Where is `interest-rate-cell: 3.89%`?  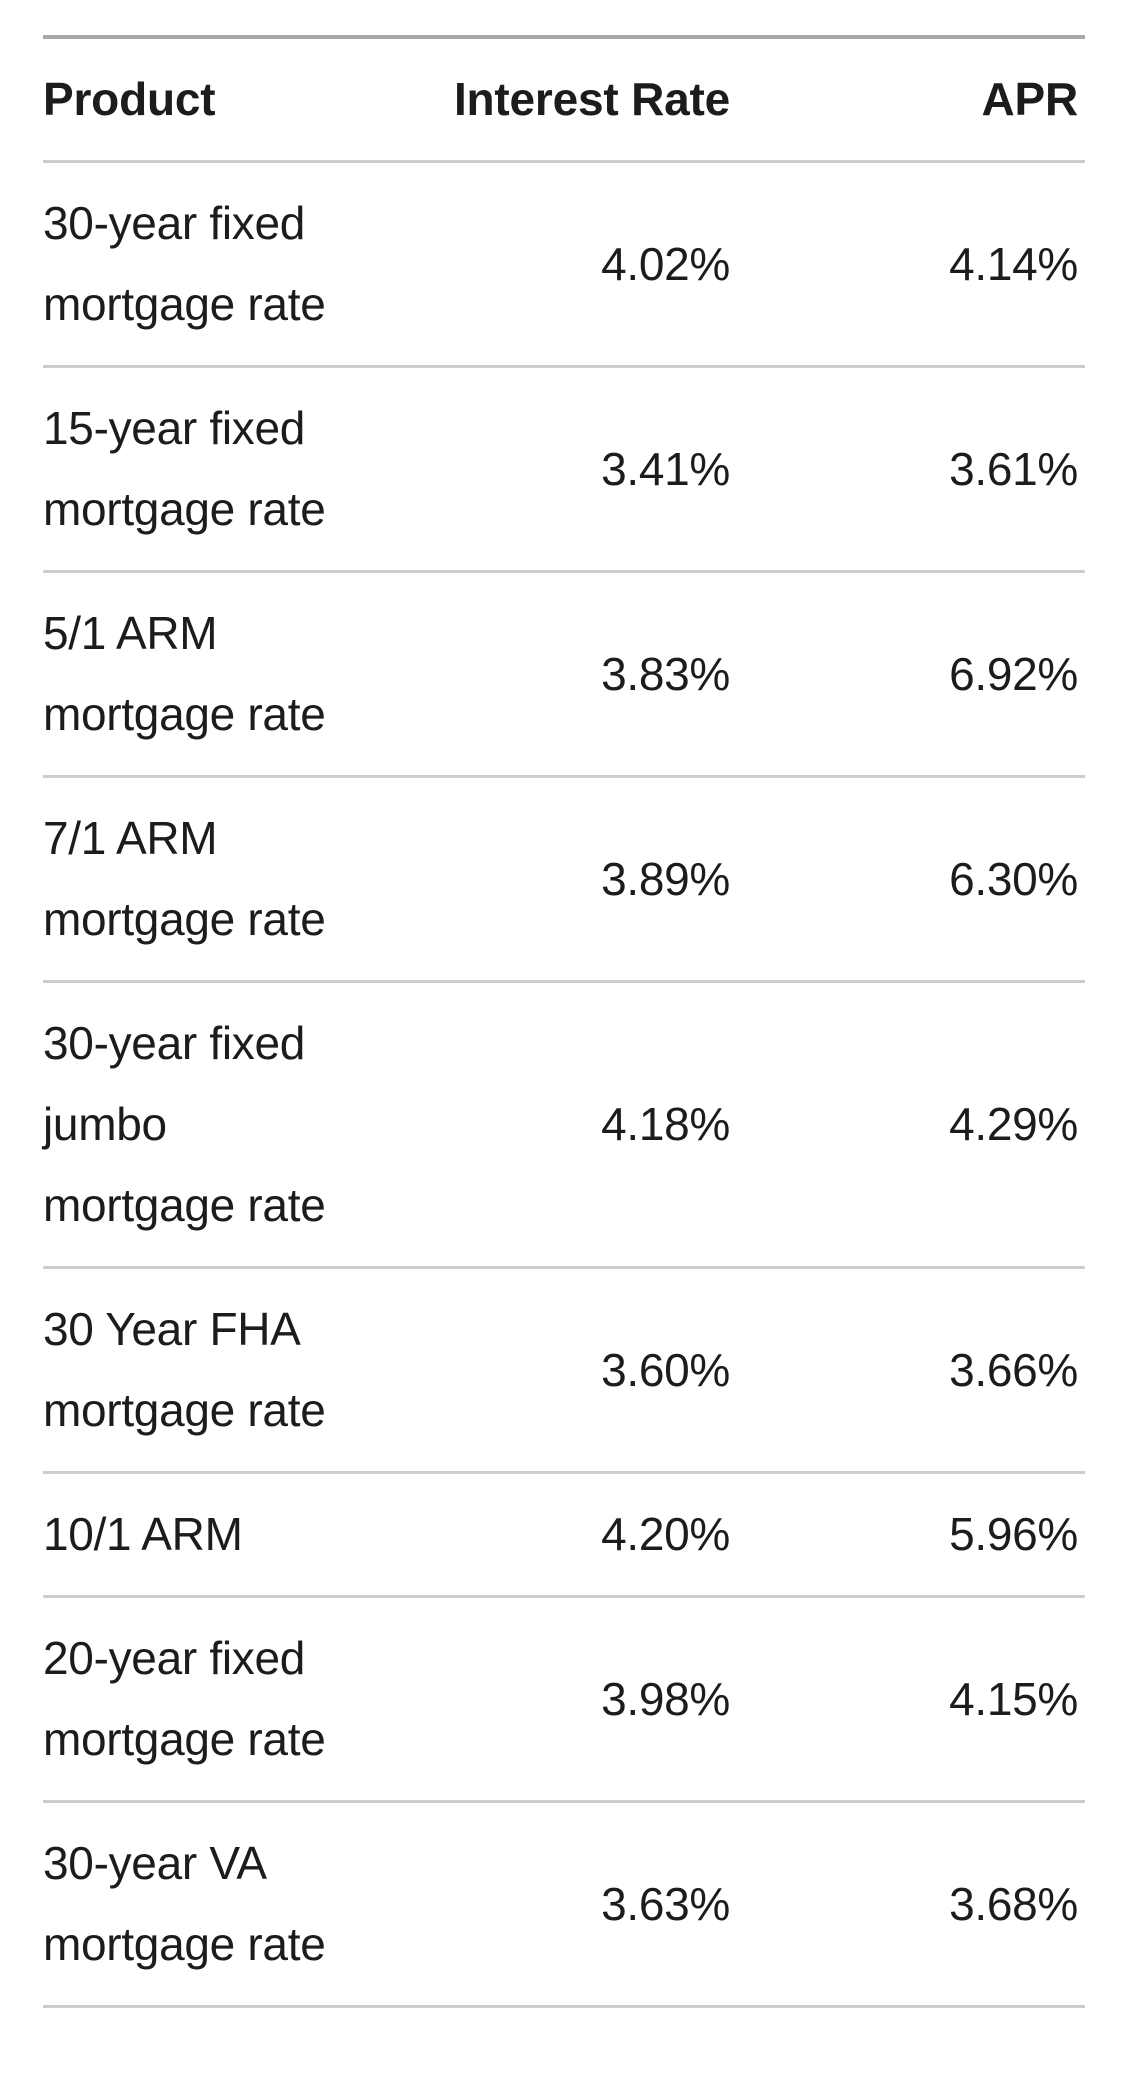 interest-rate-cell: 3.89% is located at coordinates (665, 878).